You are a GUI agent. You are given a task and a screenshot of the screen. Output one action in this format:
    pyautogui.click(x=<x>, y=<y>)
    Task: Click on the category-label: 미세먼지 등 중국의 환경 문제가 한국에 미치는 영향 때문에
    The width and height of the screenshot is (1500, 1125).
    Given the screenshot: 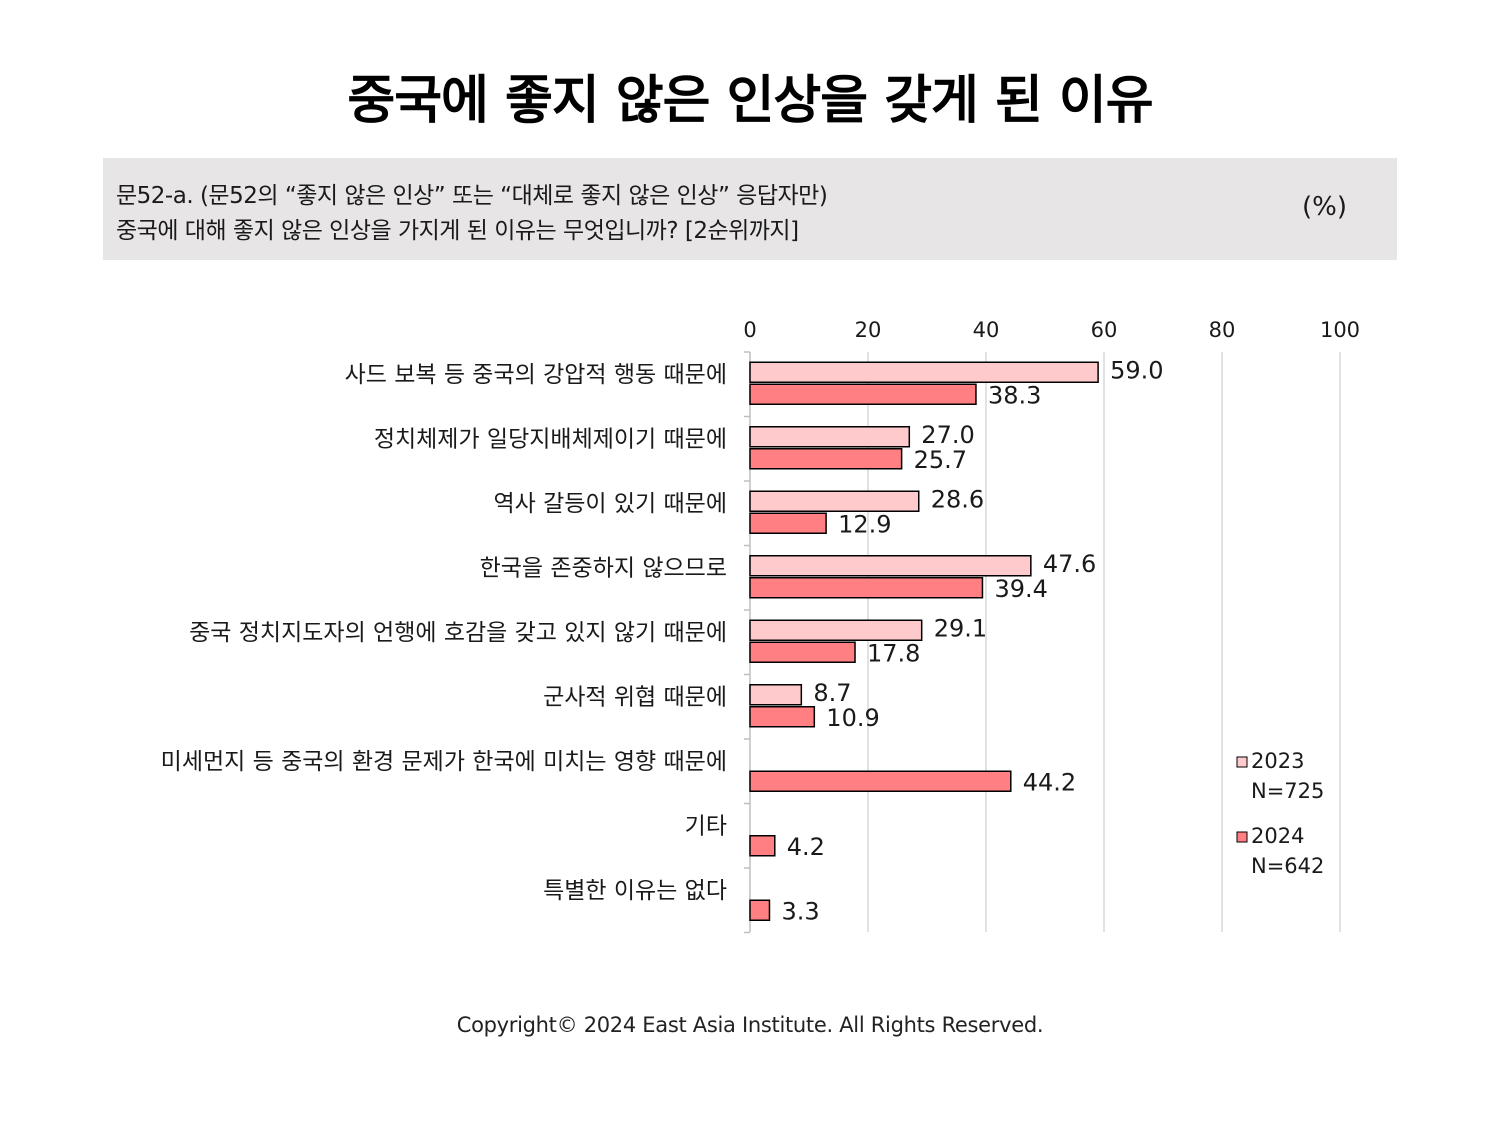 What is the action you would take?
    pyautogui.click(x=444, y=762)
    